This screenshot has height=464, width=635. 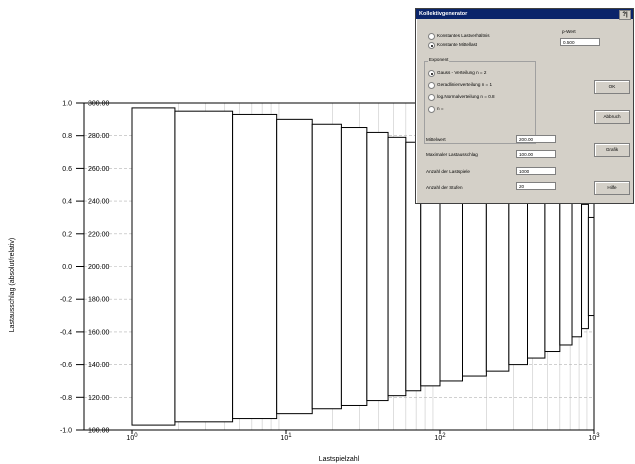 What do you see at coordinates (66, 300) in the screenshot?
I see `y-tick-label-relative: -0.2` at bounding box center [66, 300].